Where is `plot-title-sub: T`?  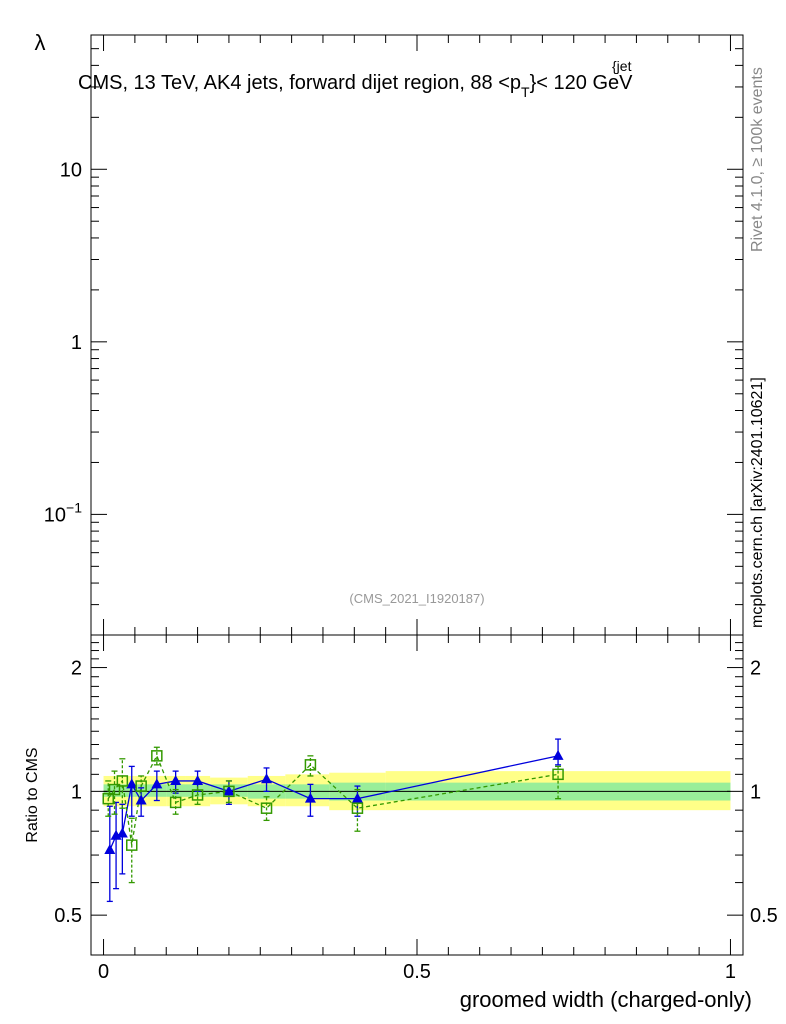 plot-title-sub: T is located at coordinates (525, 92).